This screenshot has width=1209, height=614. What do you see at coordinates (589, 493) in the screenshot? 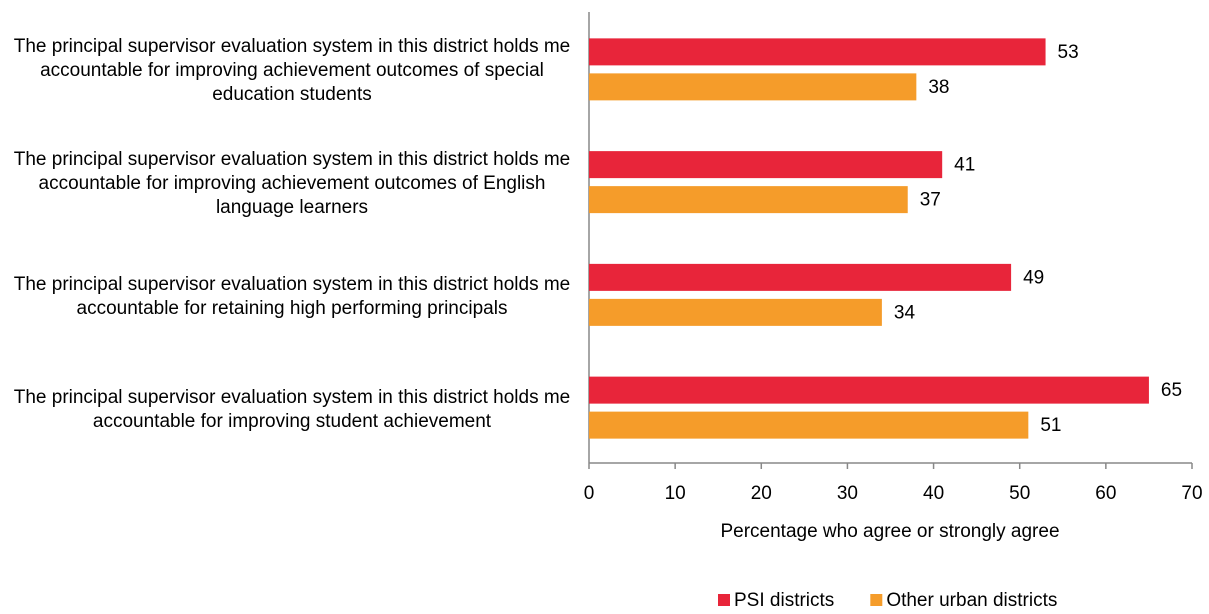
I see `x-tick-label: 0` at bounding box center [589, 493].